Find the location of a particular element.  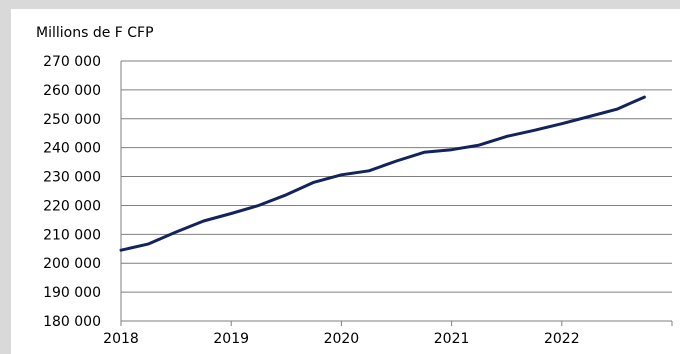

x-tick-label: 2018 is located at coordinates (121, 339).